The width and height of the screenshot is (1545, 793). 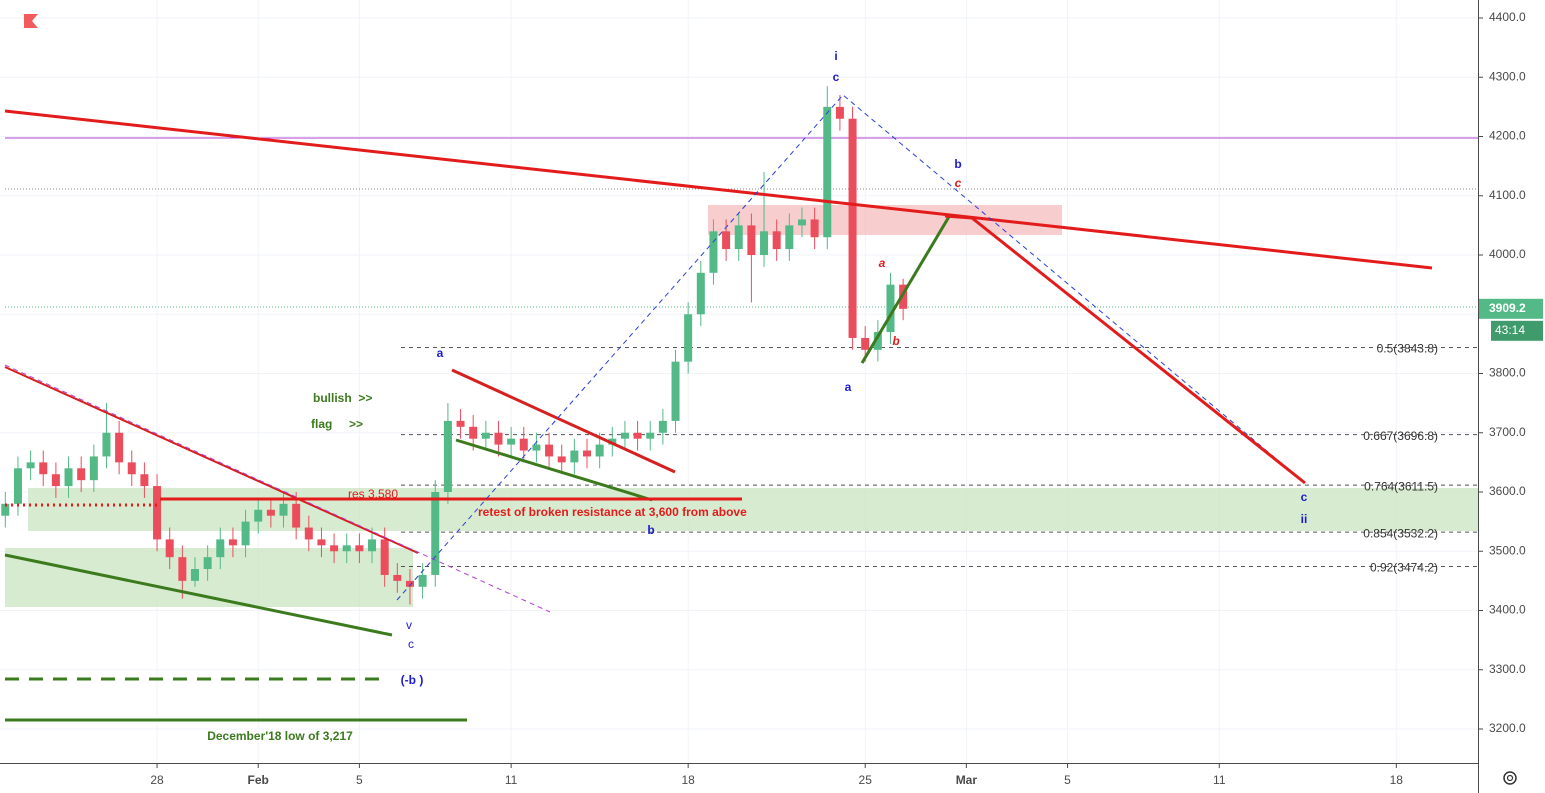 I want to click on last-price-box, so click(x=1511, y=308).